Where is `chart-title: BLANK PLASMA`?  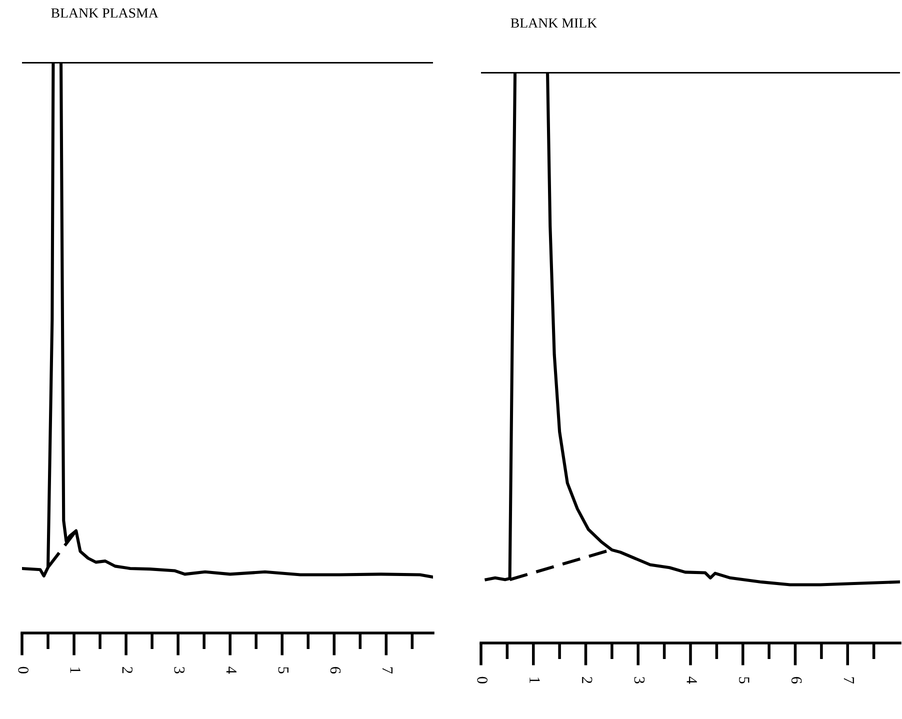 chart-title: BLANK PLASMA is located at coordinates (104, 13).